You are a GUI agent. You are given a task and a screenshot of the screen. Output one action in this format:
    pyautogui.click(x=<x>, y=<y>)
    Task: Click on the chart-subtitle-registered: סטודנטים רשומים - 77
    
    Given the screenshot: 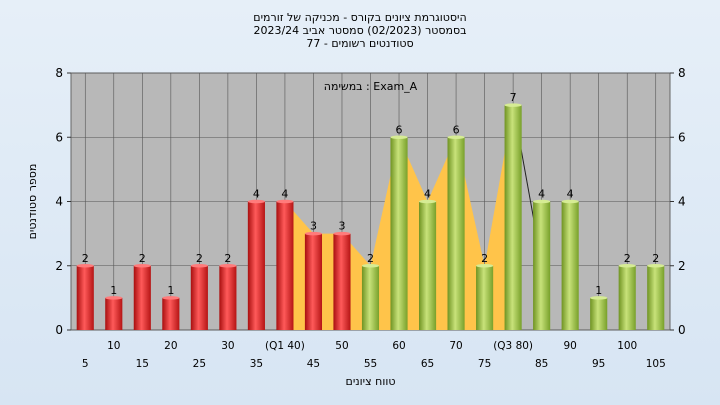 What is the action you would take?
    pyautogui.click(x=360, y=43)
    